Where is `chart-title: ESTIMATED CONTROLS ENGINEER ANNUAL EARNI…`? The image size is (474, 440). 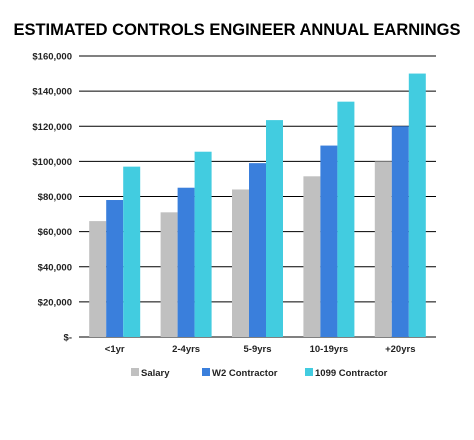
chart-title: ESTIMATED CONTROLS ENGINEER ANNUAL EARNI… is located at coordinates (236, 30).